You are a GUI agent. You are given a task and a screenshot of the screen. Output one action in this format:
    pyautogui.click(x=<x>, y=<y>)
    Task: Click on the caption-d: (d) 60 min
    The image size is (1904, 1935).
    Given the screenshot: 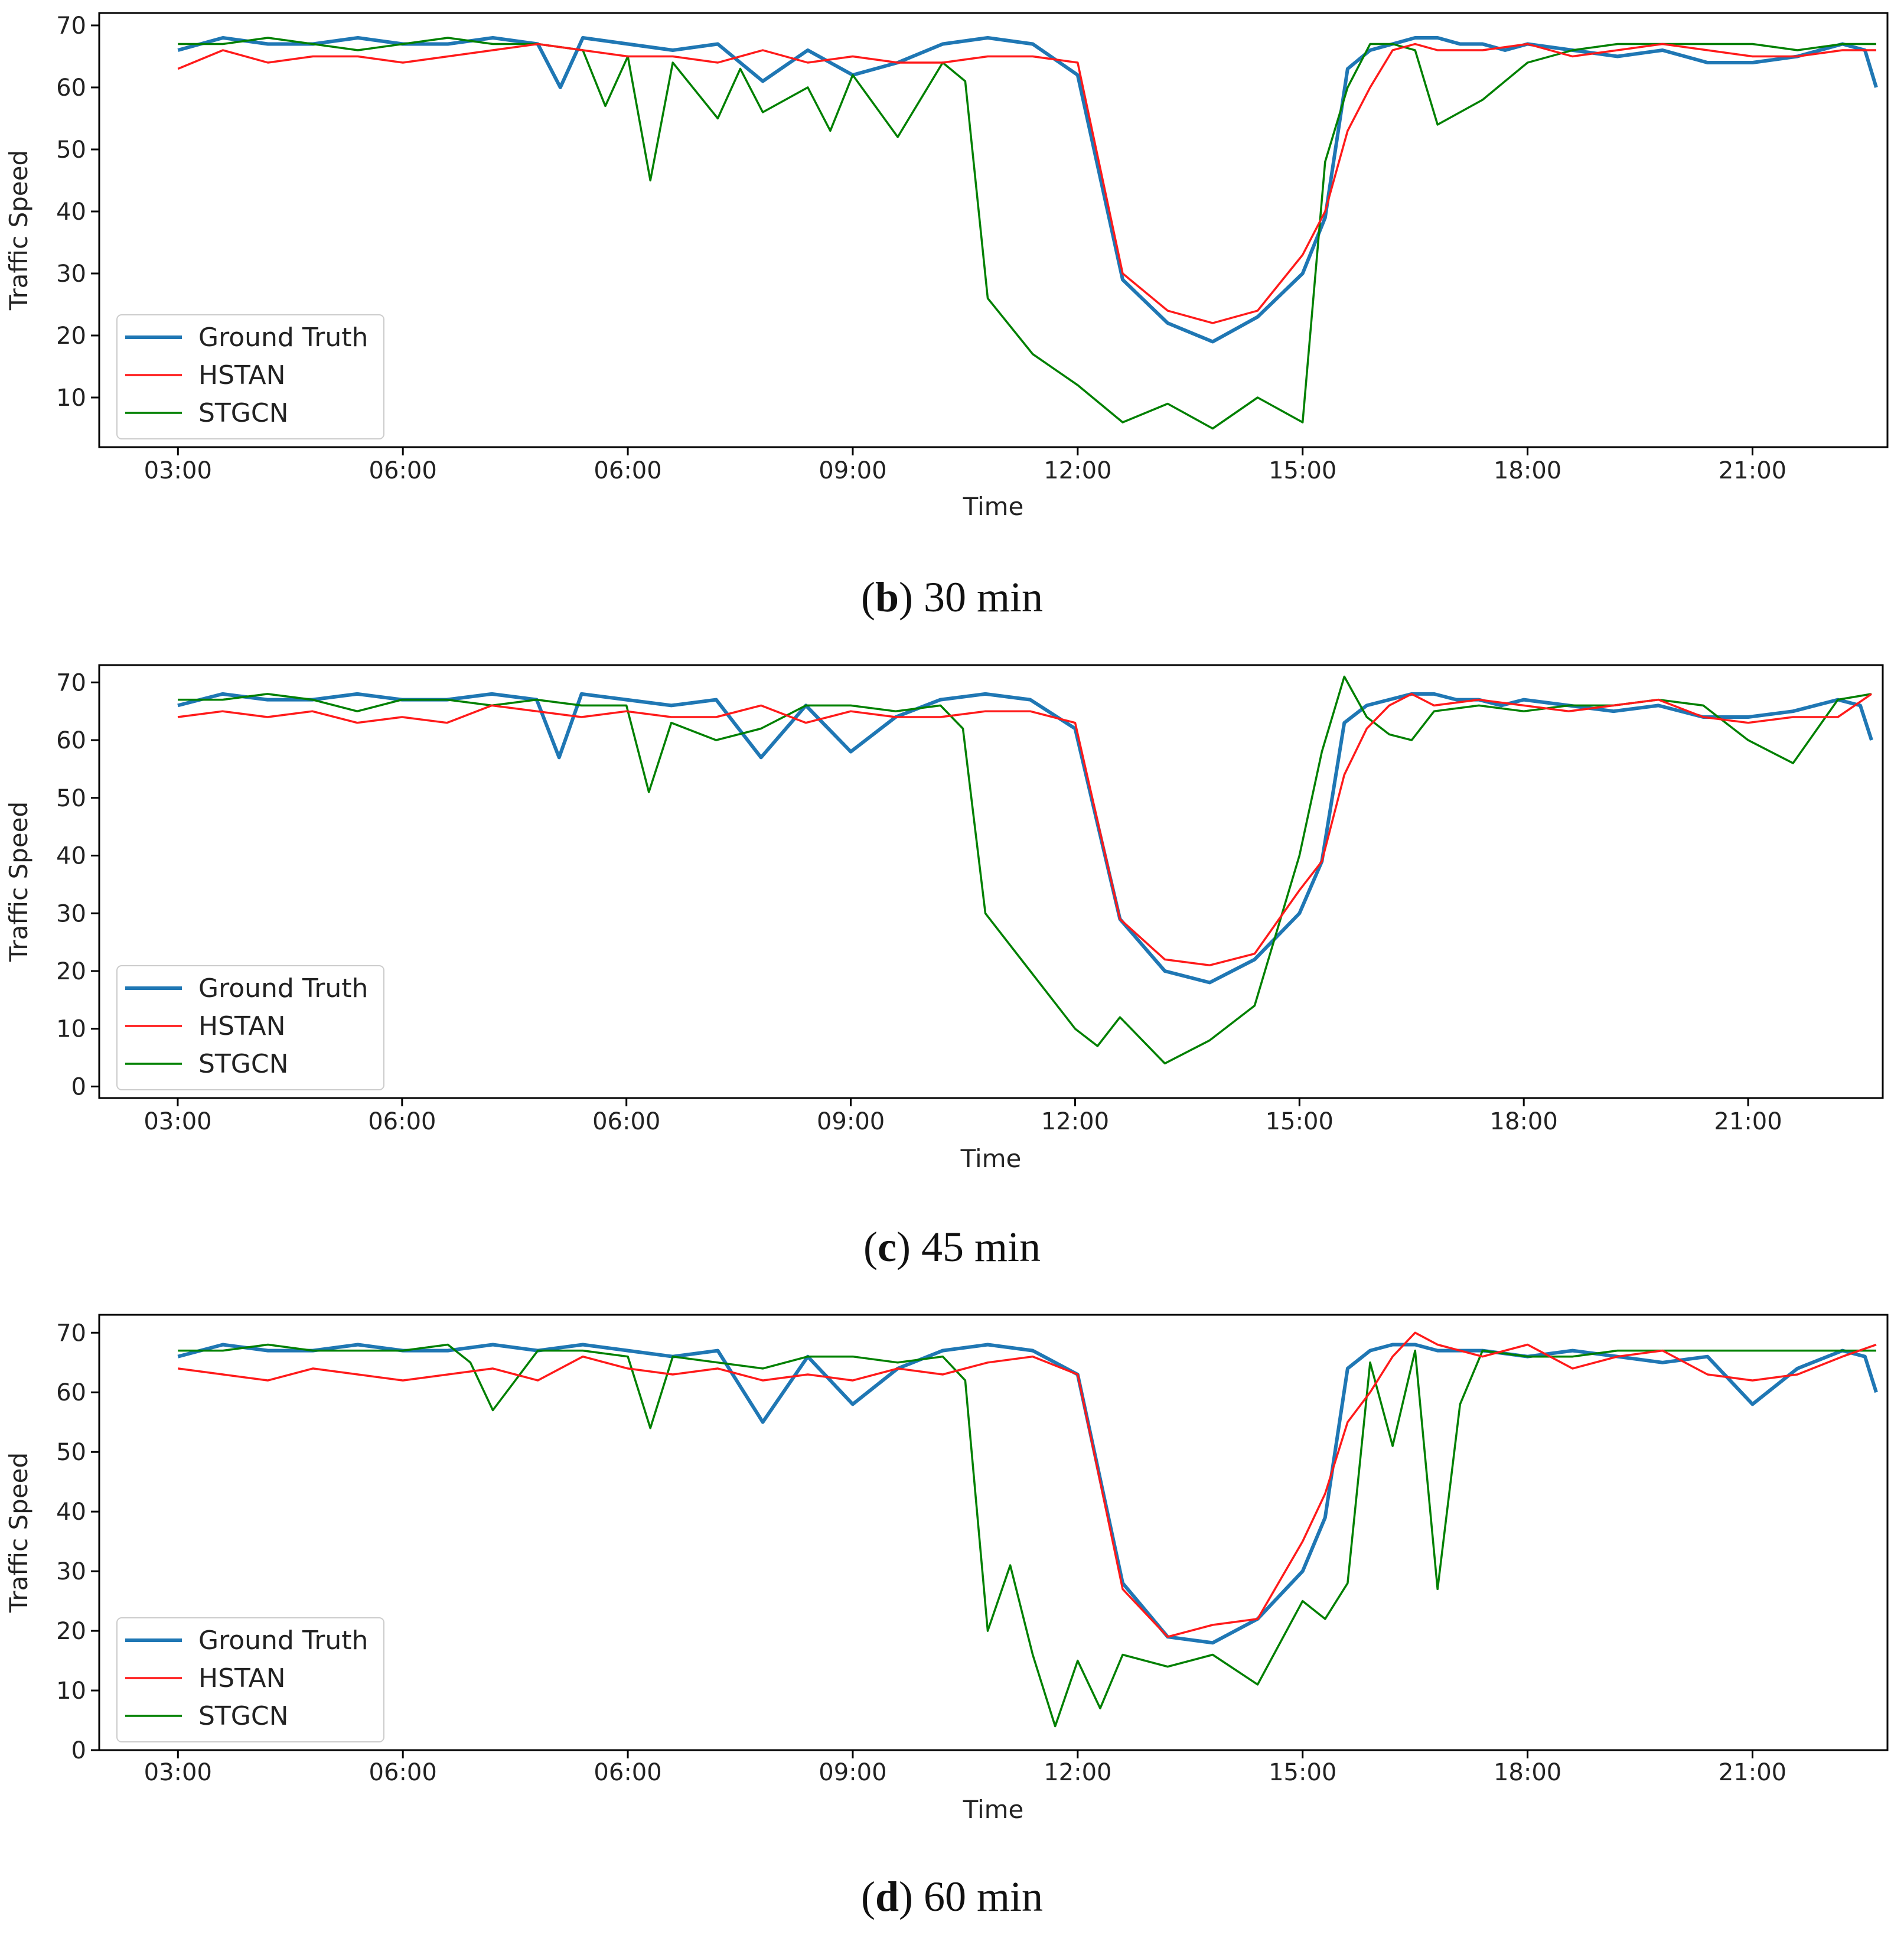 What is the action you would take?
    pyautogui.click(x=952, y=1896)
    